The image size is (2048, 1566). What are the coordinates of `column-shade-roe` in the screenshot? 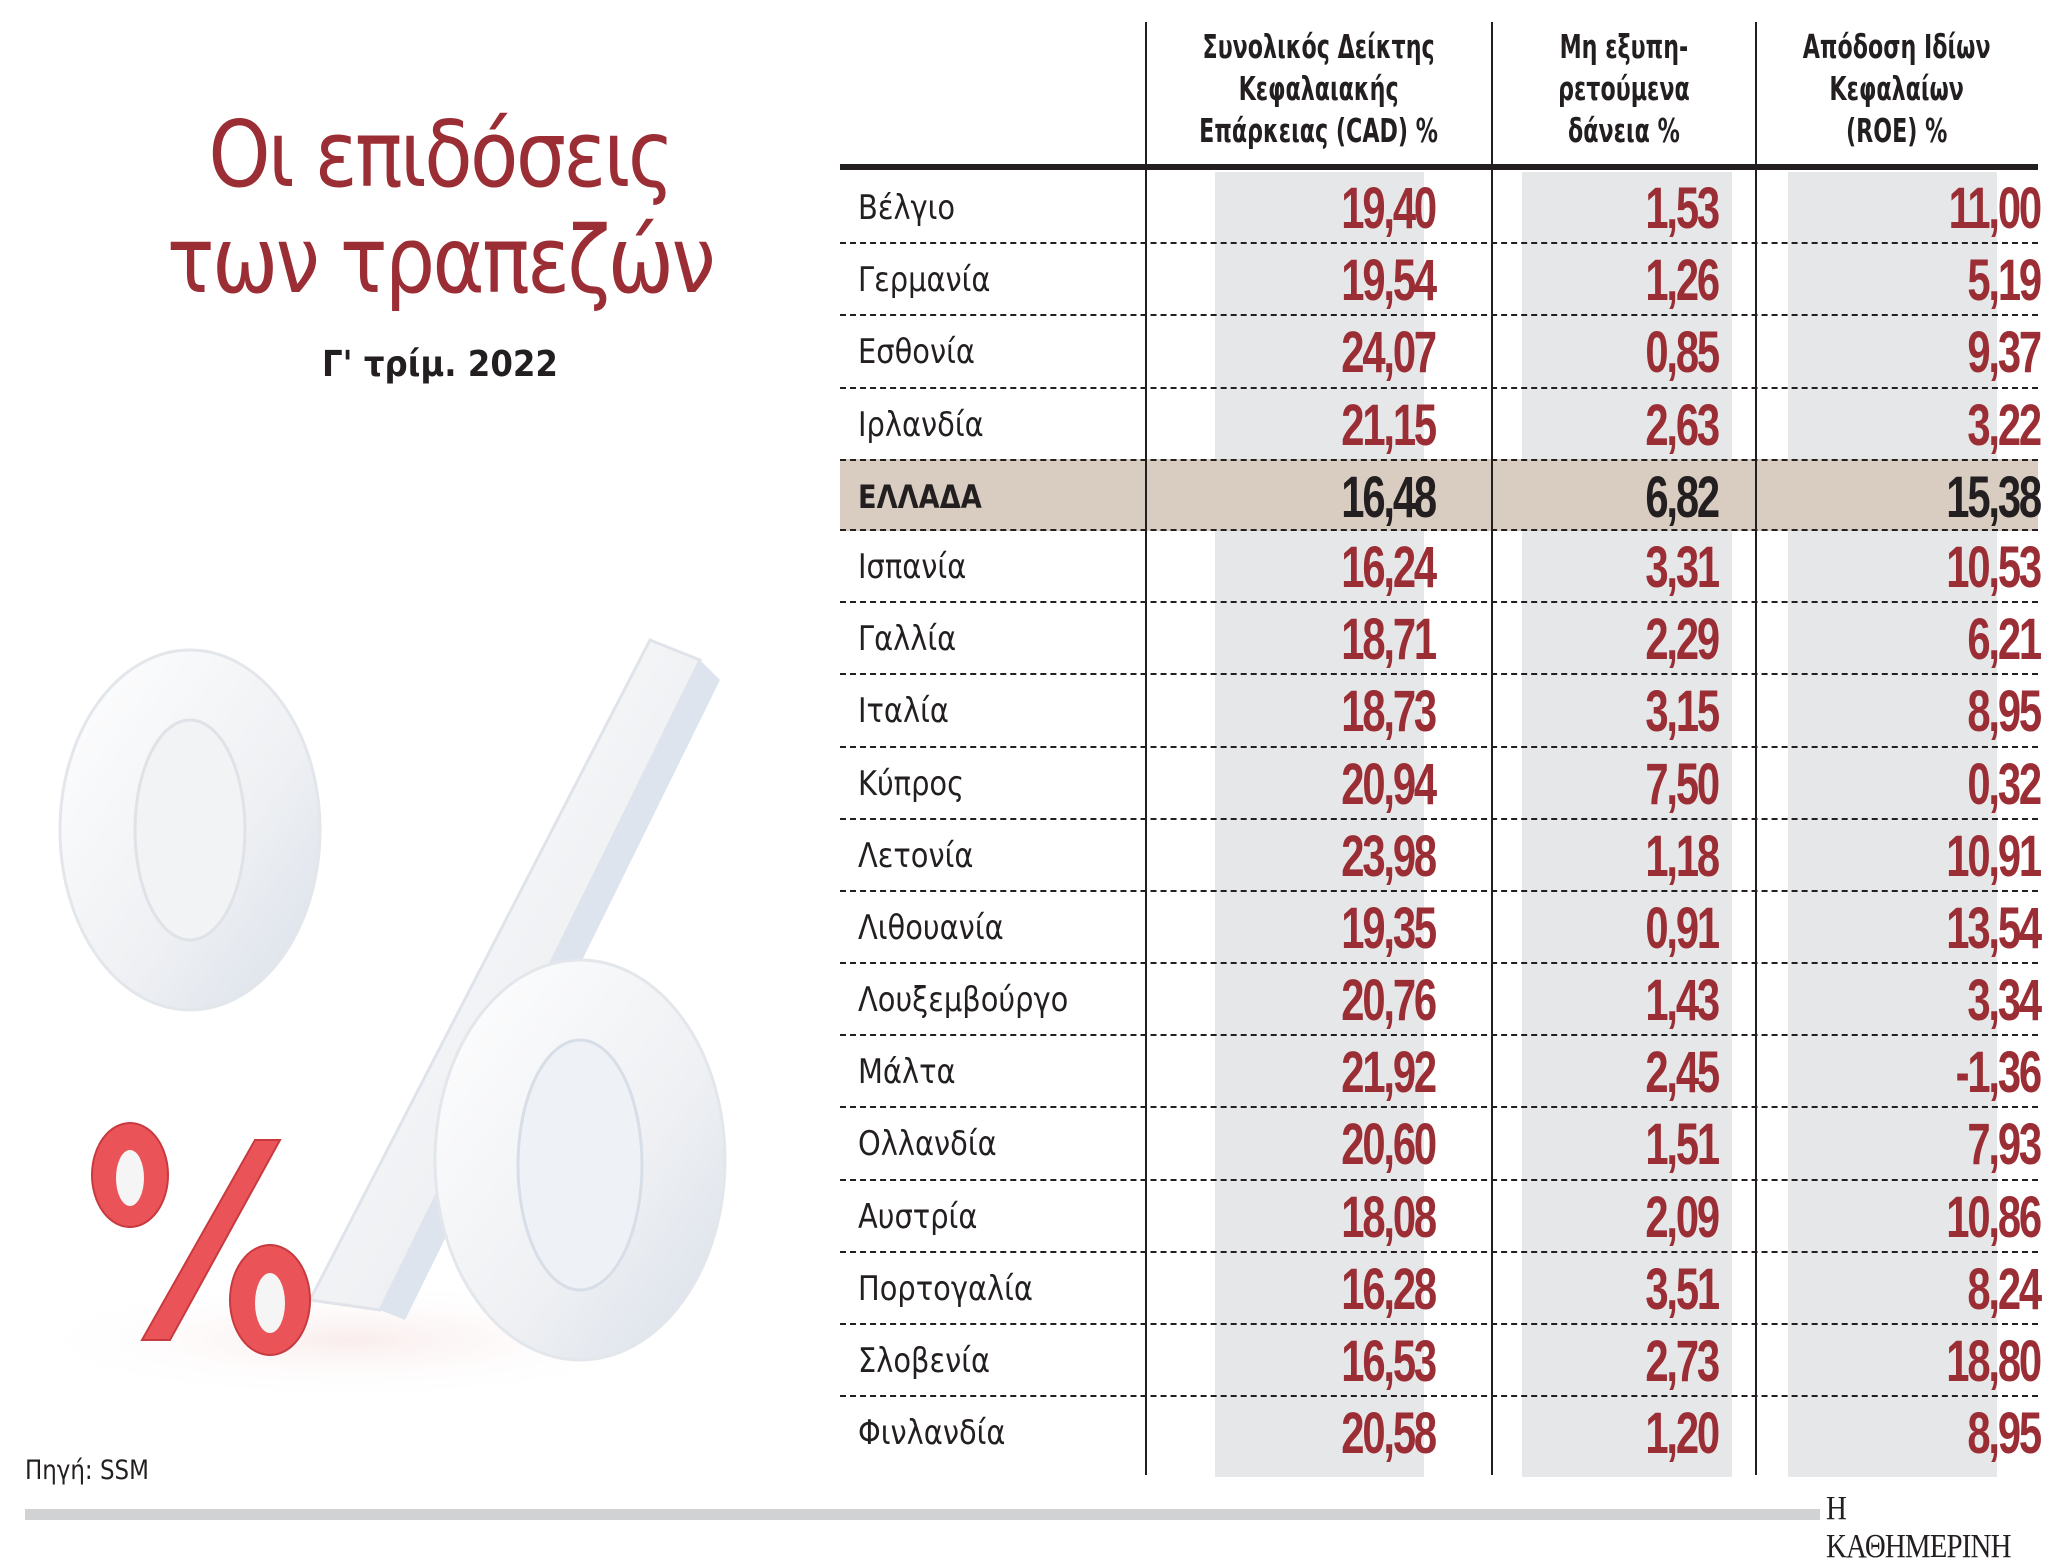 It's located at (1892, 824).